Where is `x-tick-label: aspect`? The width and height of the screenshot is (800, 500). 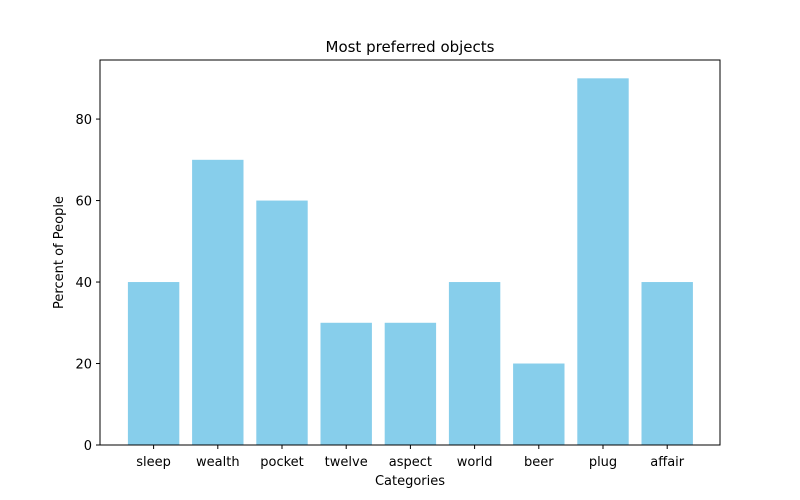 x-tick-label: aspect is located at coordinates (410, 462).